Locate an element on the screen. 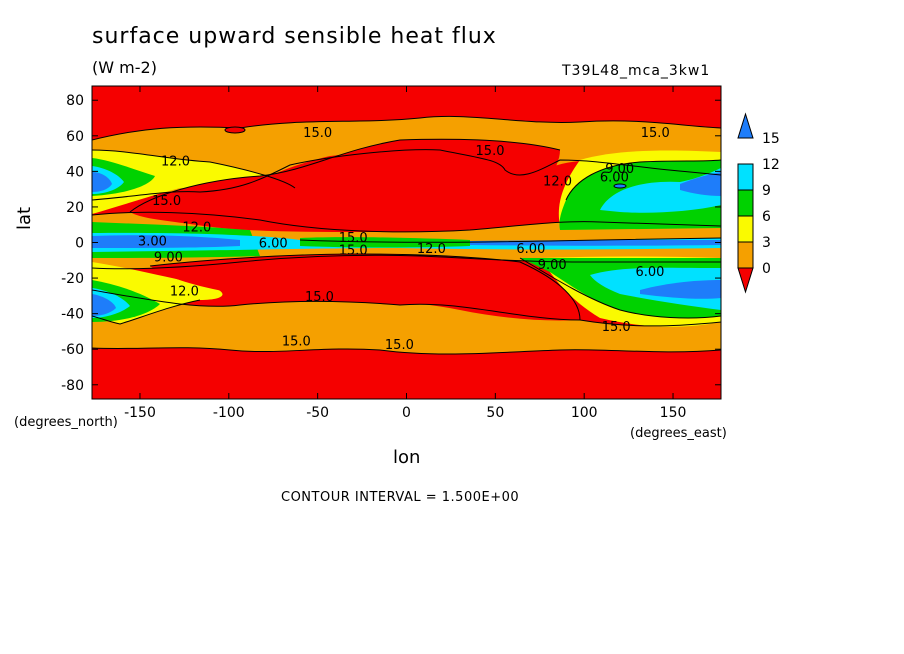 This screenshot has width=904, height=654. y-tick-label: 20 is located at coordinates (75, 208).